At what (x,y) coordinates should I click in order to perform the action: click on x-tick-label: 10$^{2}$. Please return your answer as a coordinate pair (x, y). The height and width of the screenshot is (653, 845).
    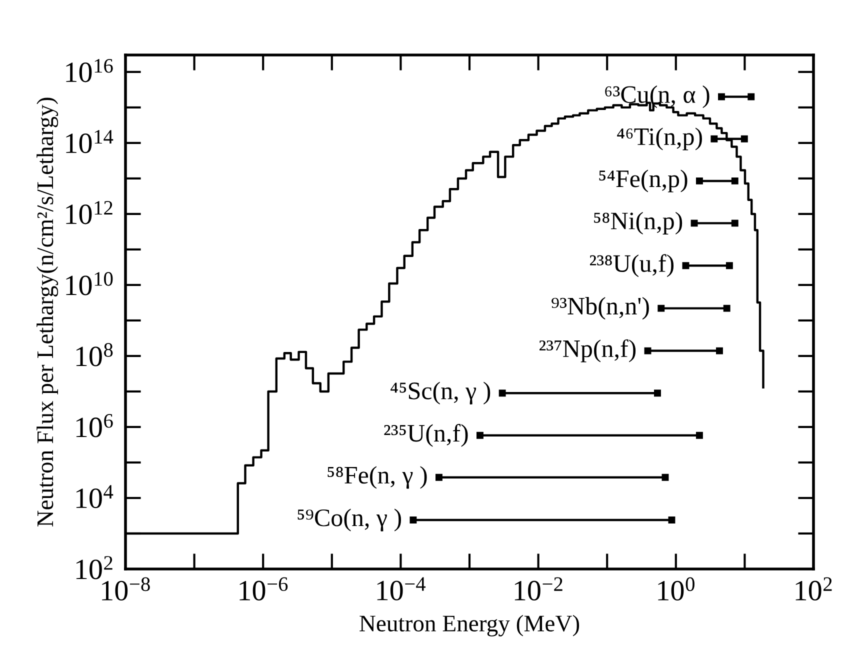
    Looking at the image, I should click on (814, 588).